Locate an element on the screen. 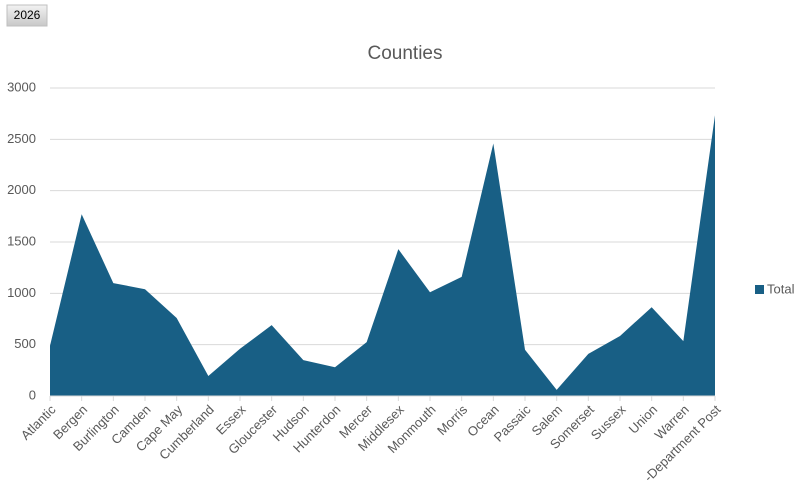 The width and height of the screenshot is (805, 487). y-tick-label: 0 is located at coordinates (32, 394).